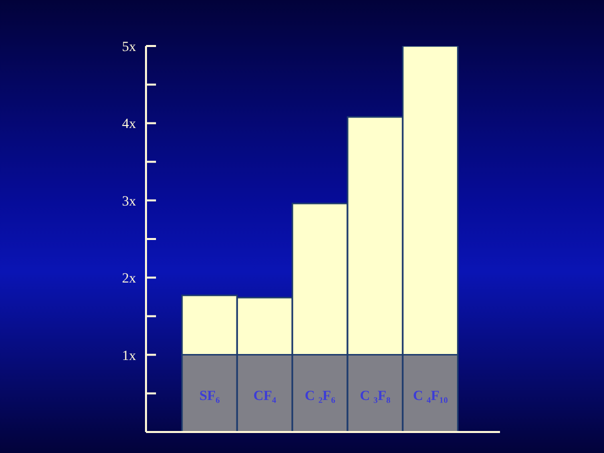 The width and height of the screenshot is (604, 453). I want to click on x-tick-label: CF₄, so click(265, 396).